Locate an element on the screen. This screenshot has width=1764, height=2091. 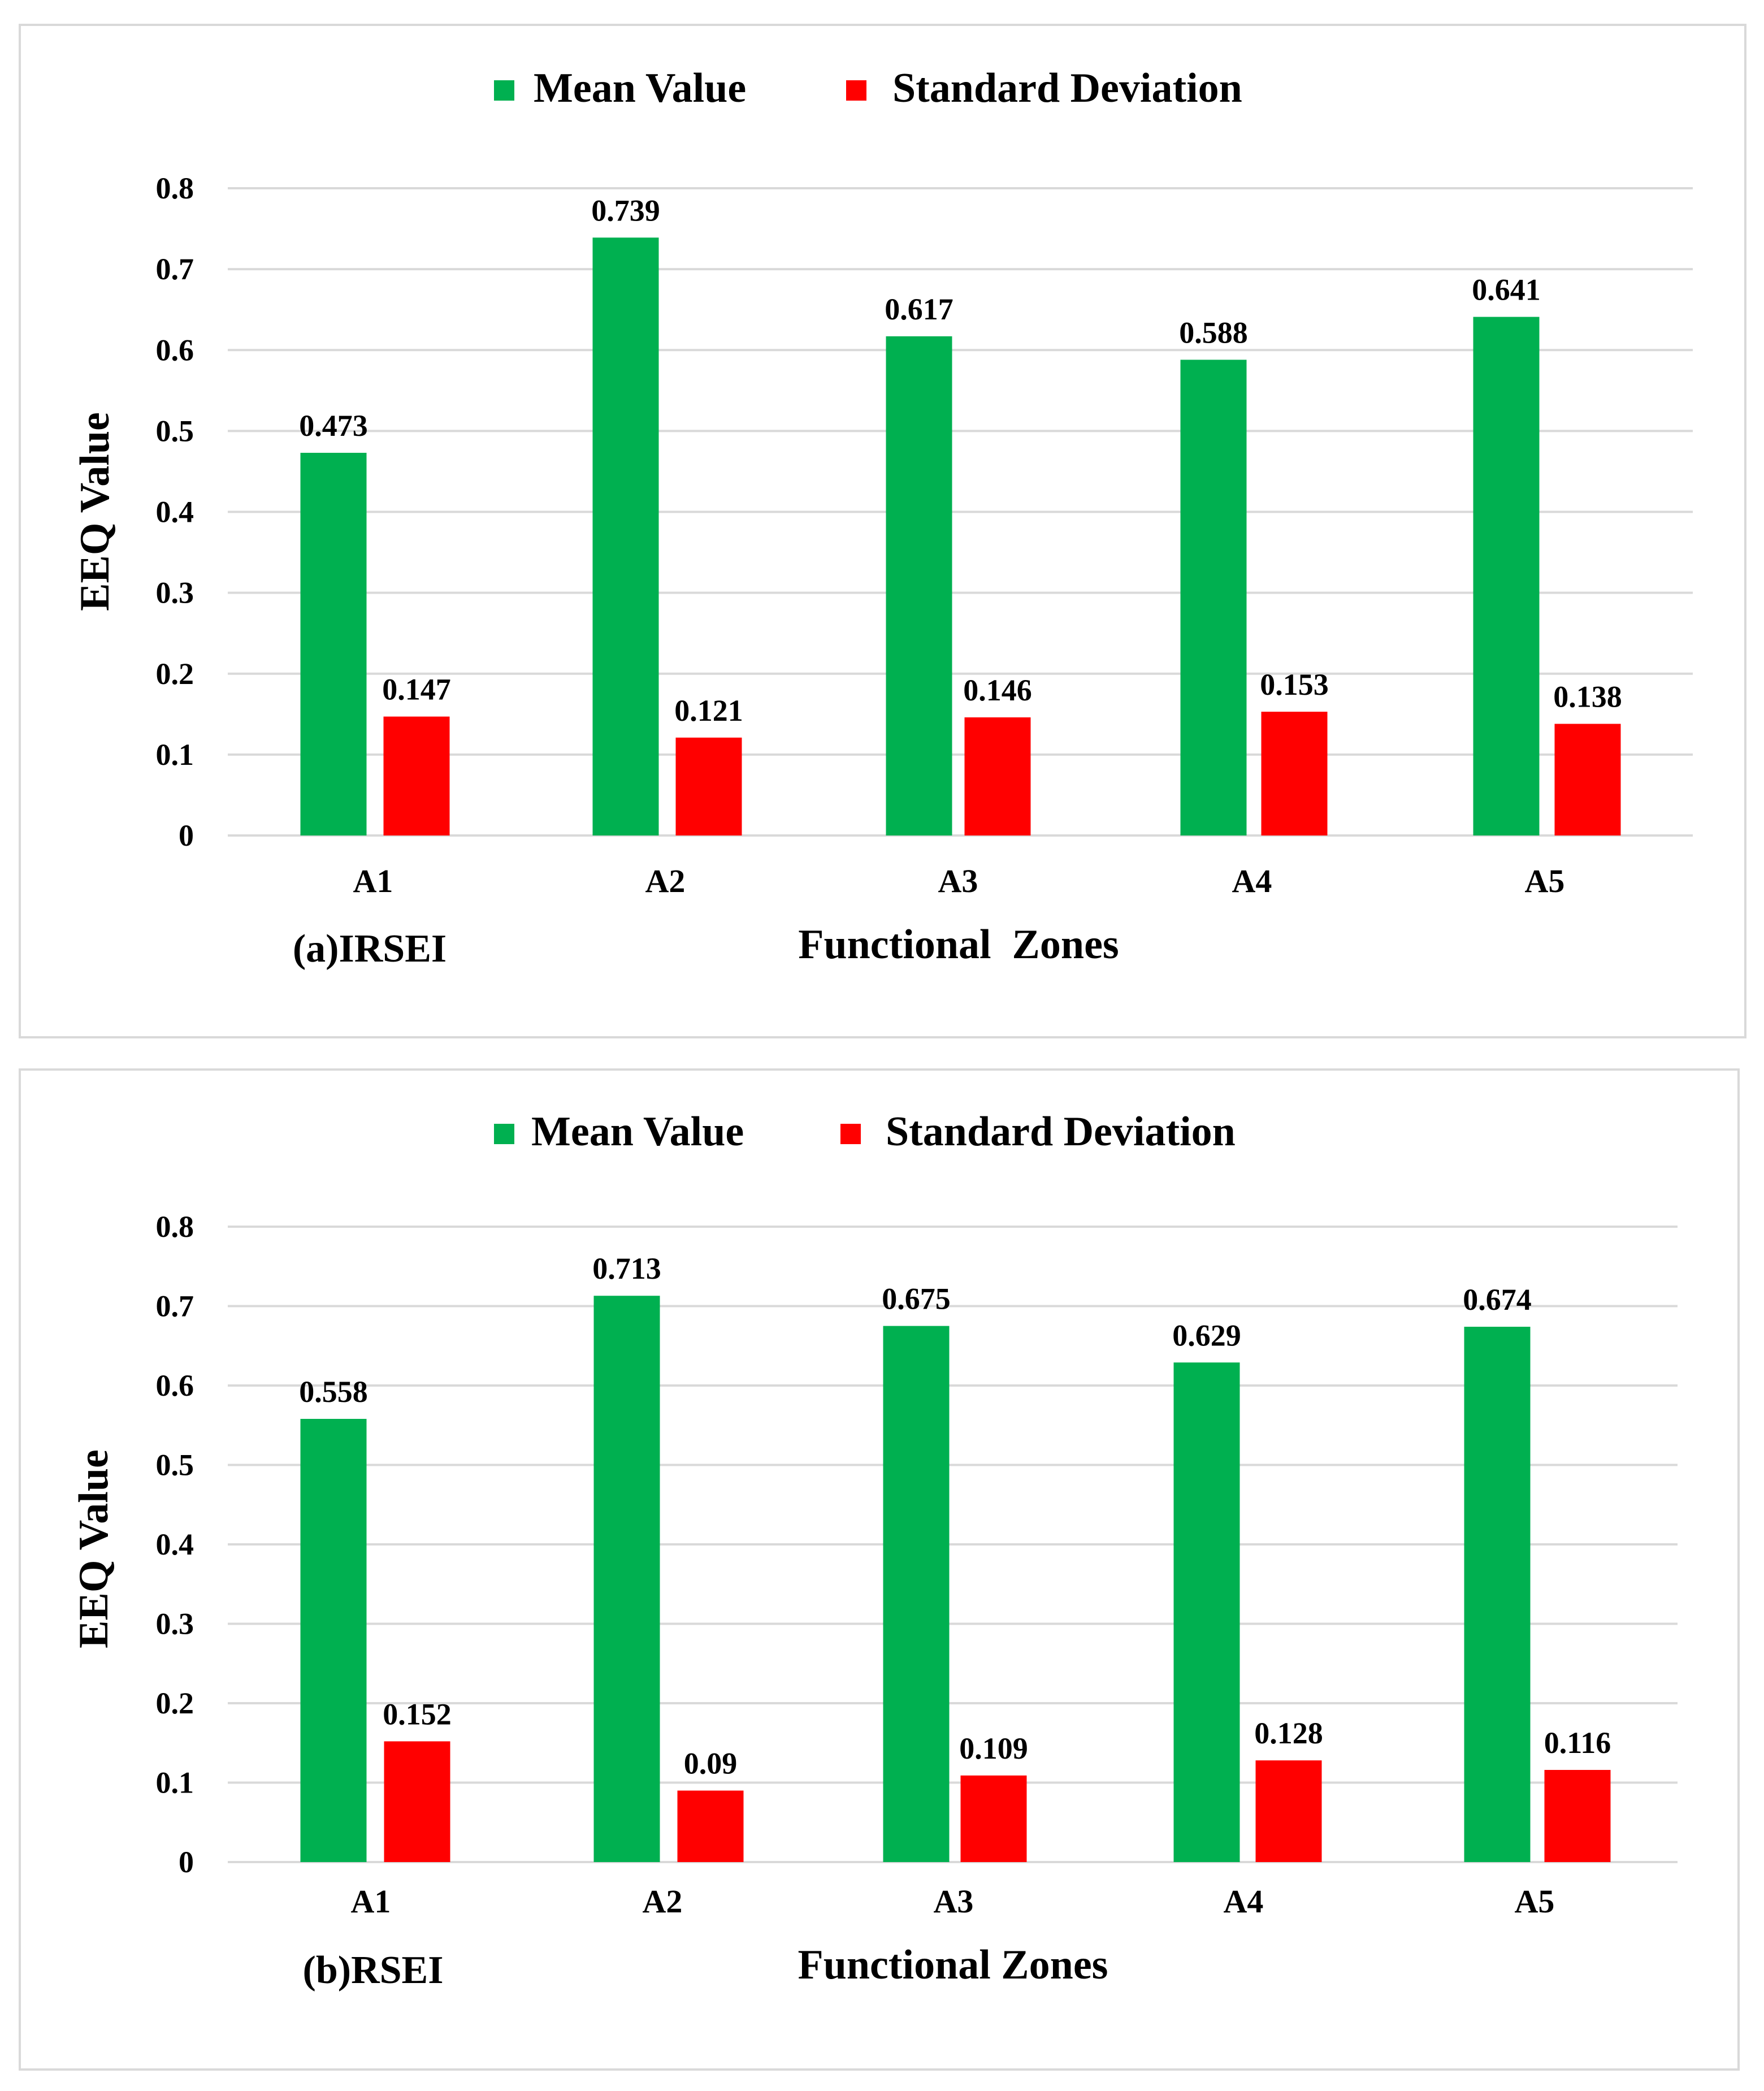
data-label: 0.739 is located at coordinates (625, 210).